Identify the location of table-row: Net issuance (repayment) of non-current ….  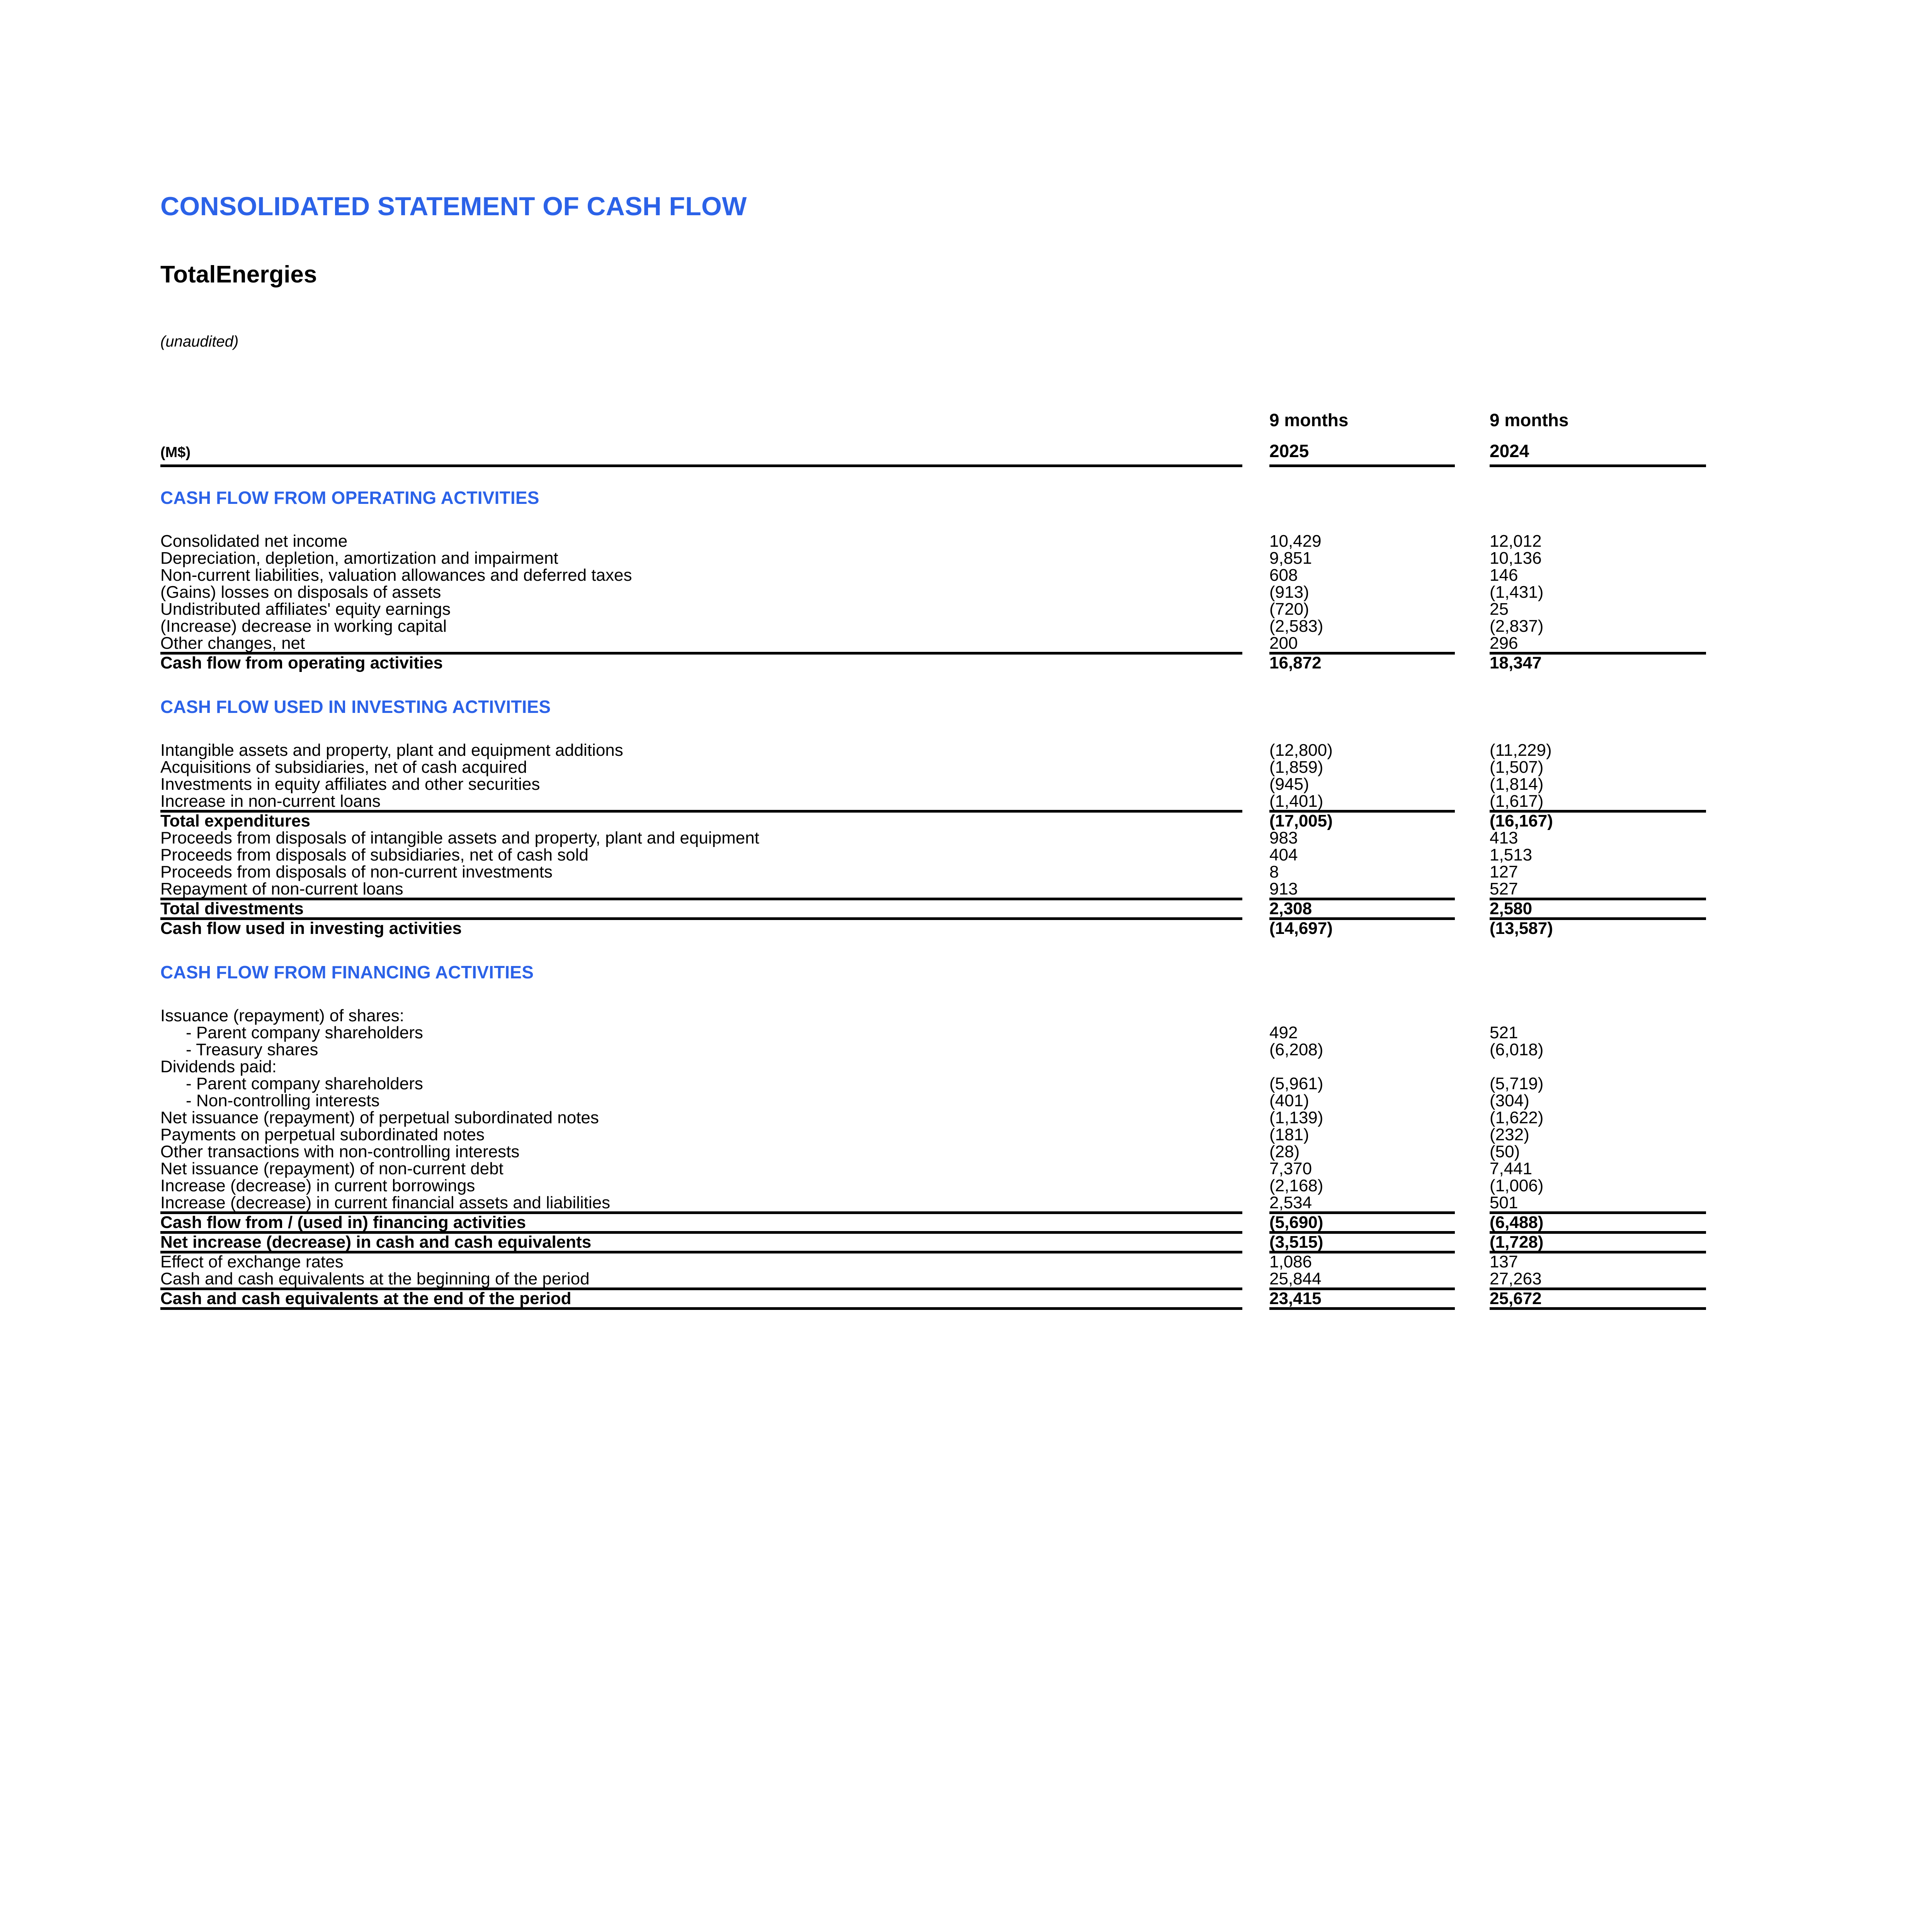
(933, 1169).